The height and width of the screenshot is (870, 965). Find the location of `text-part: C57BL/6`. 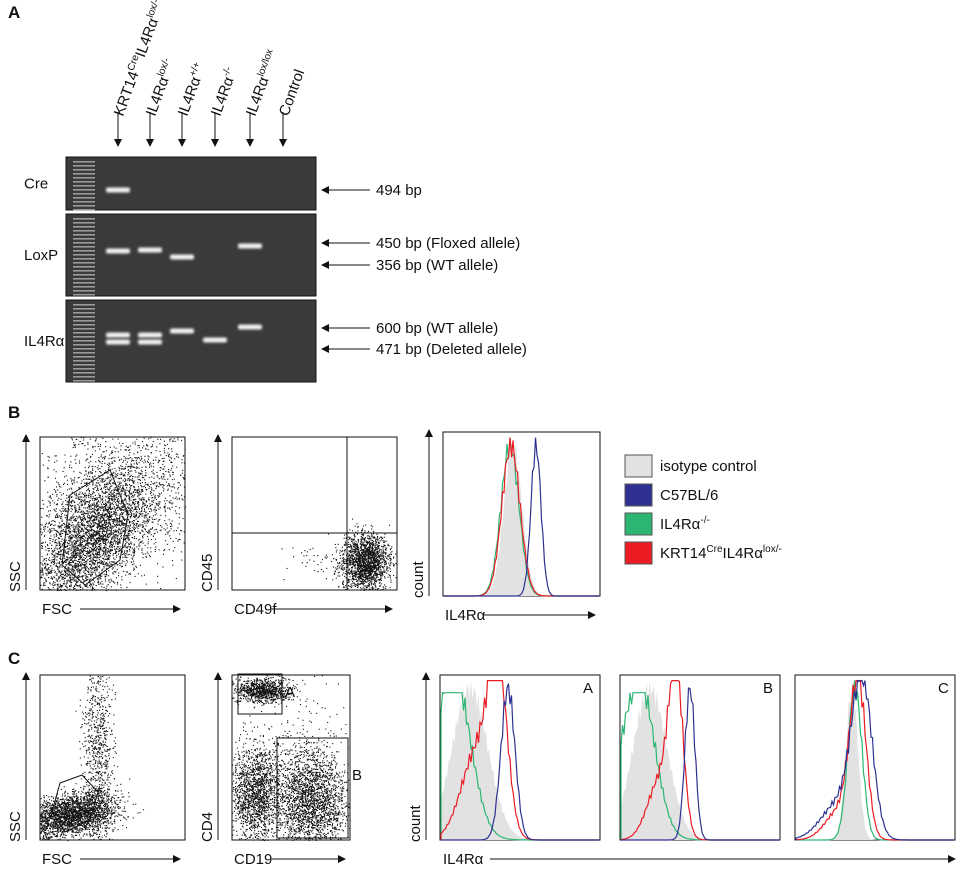

text-part: C57BL/6 is located at coordinates (689, 495).